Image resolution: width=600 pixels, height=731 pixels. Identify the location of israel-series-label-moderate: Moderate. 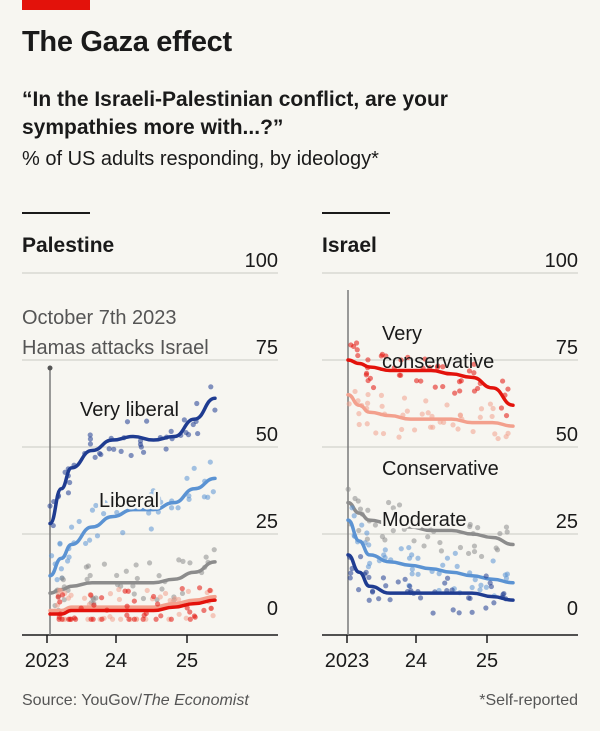
(424, 520).